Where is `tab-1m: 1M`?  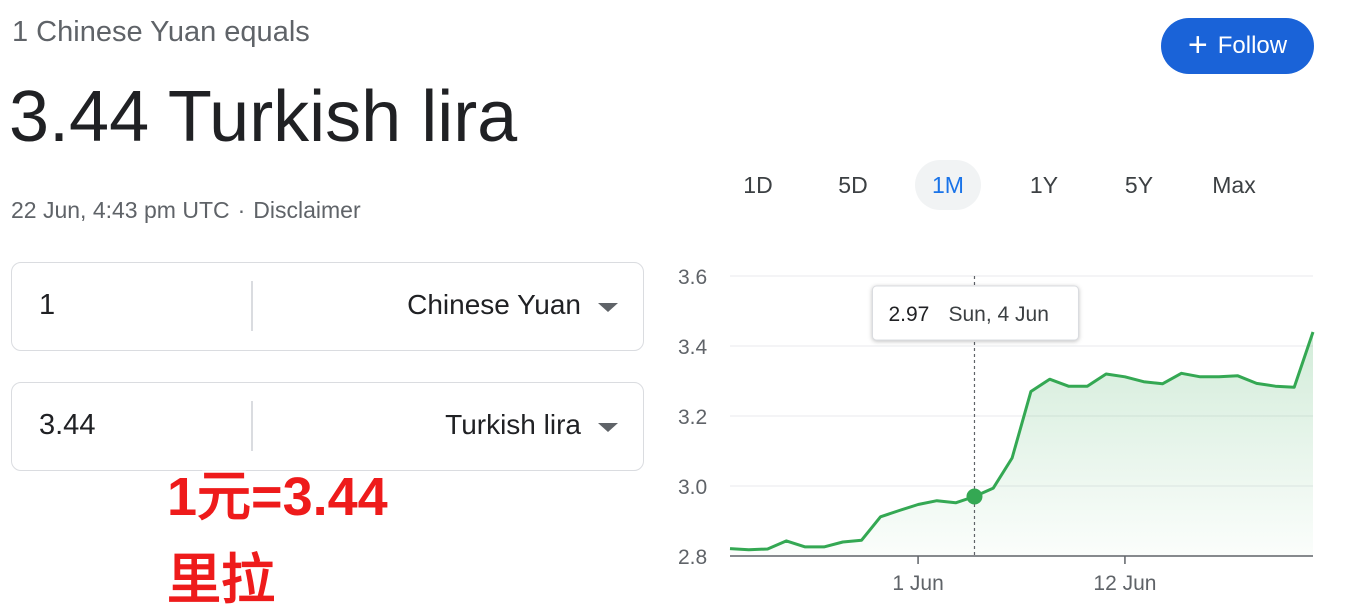 tab-1m: 1M is located at coordinates (948, 185).